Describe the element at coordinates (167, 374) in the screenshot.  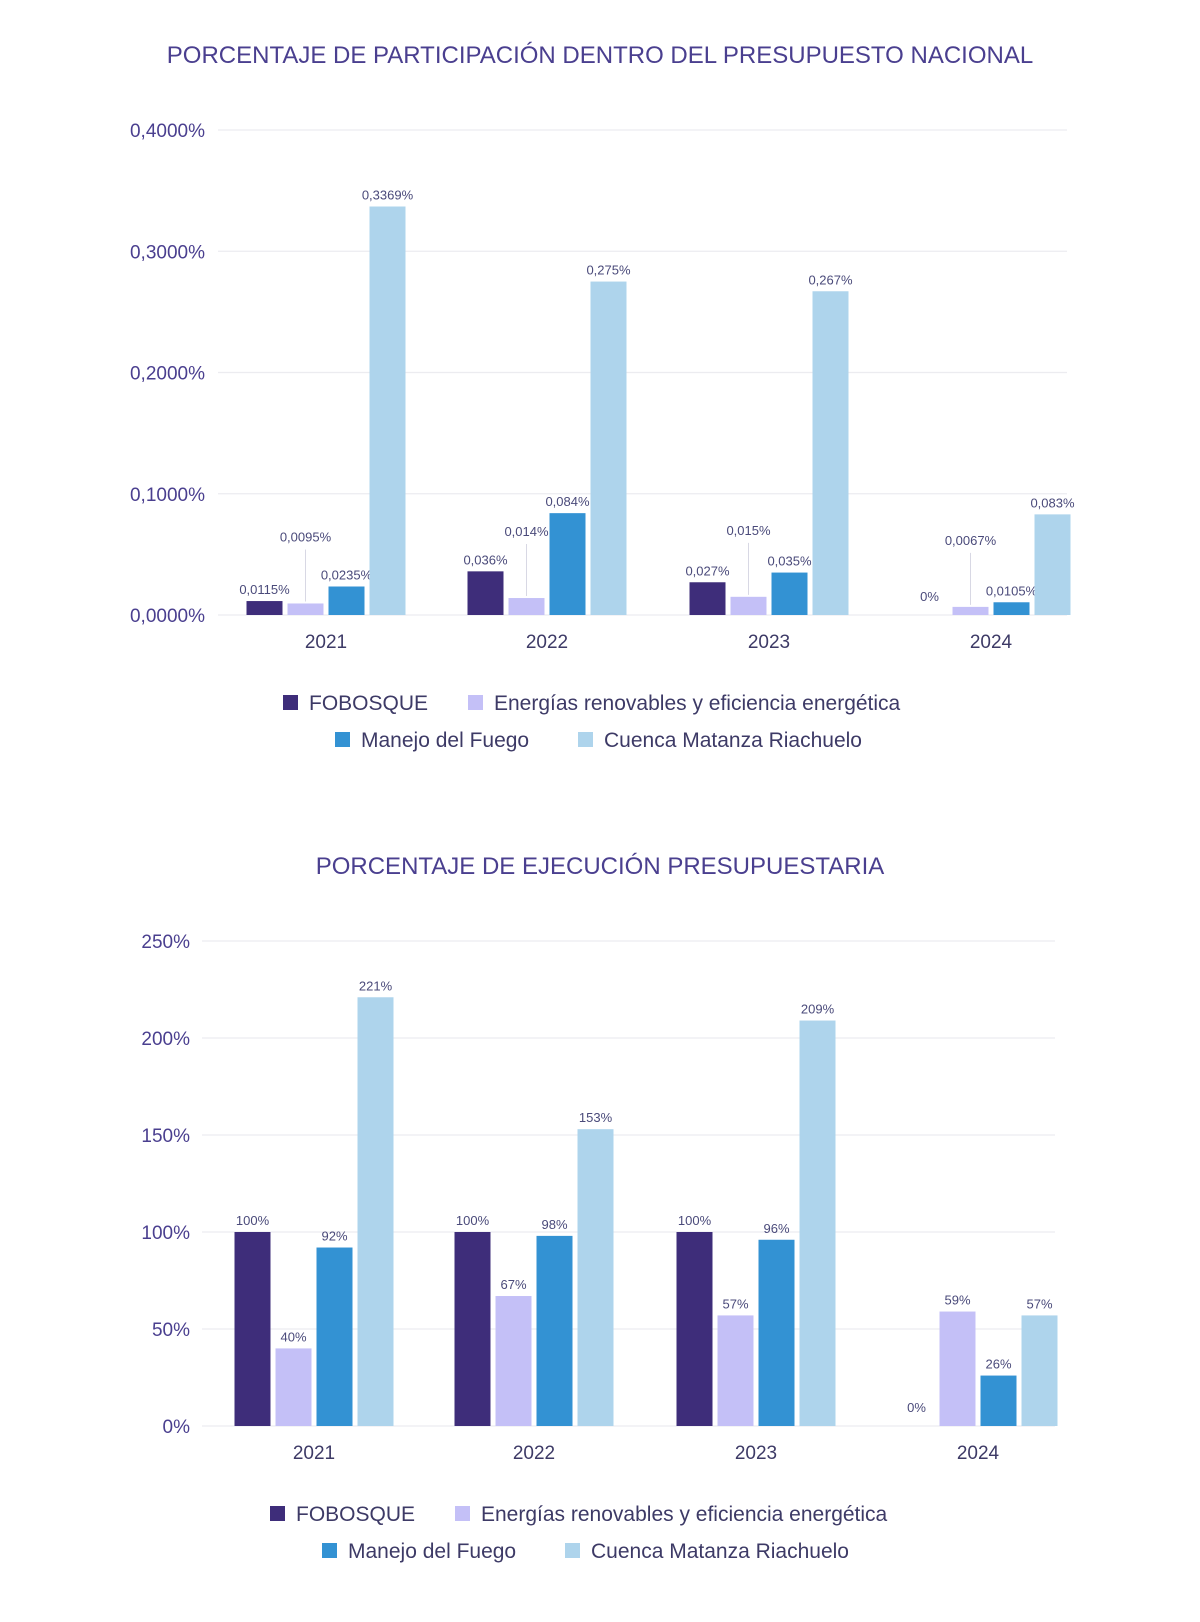
I see `y-tick-label: 0,2000%` at that location.